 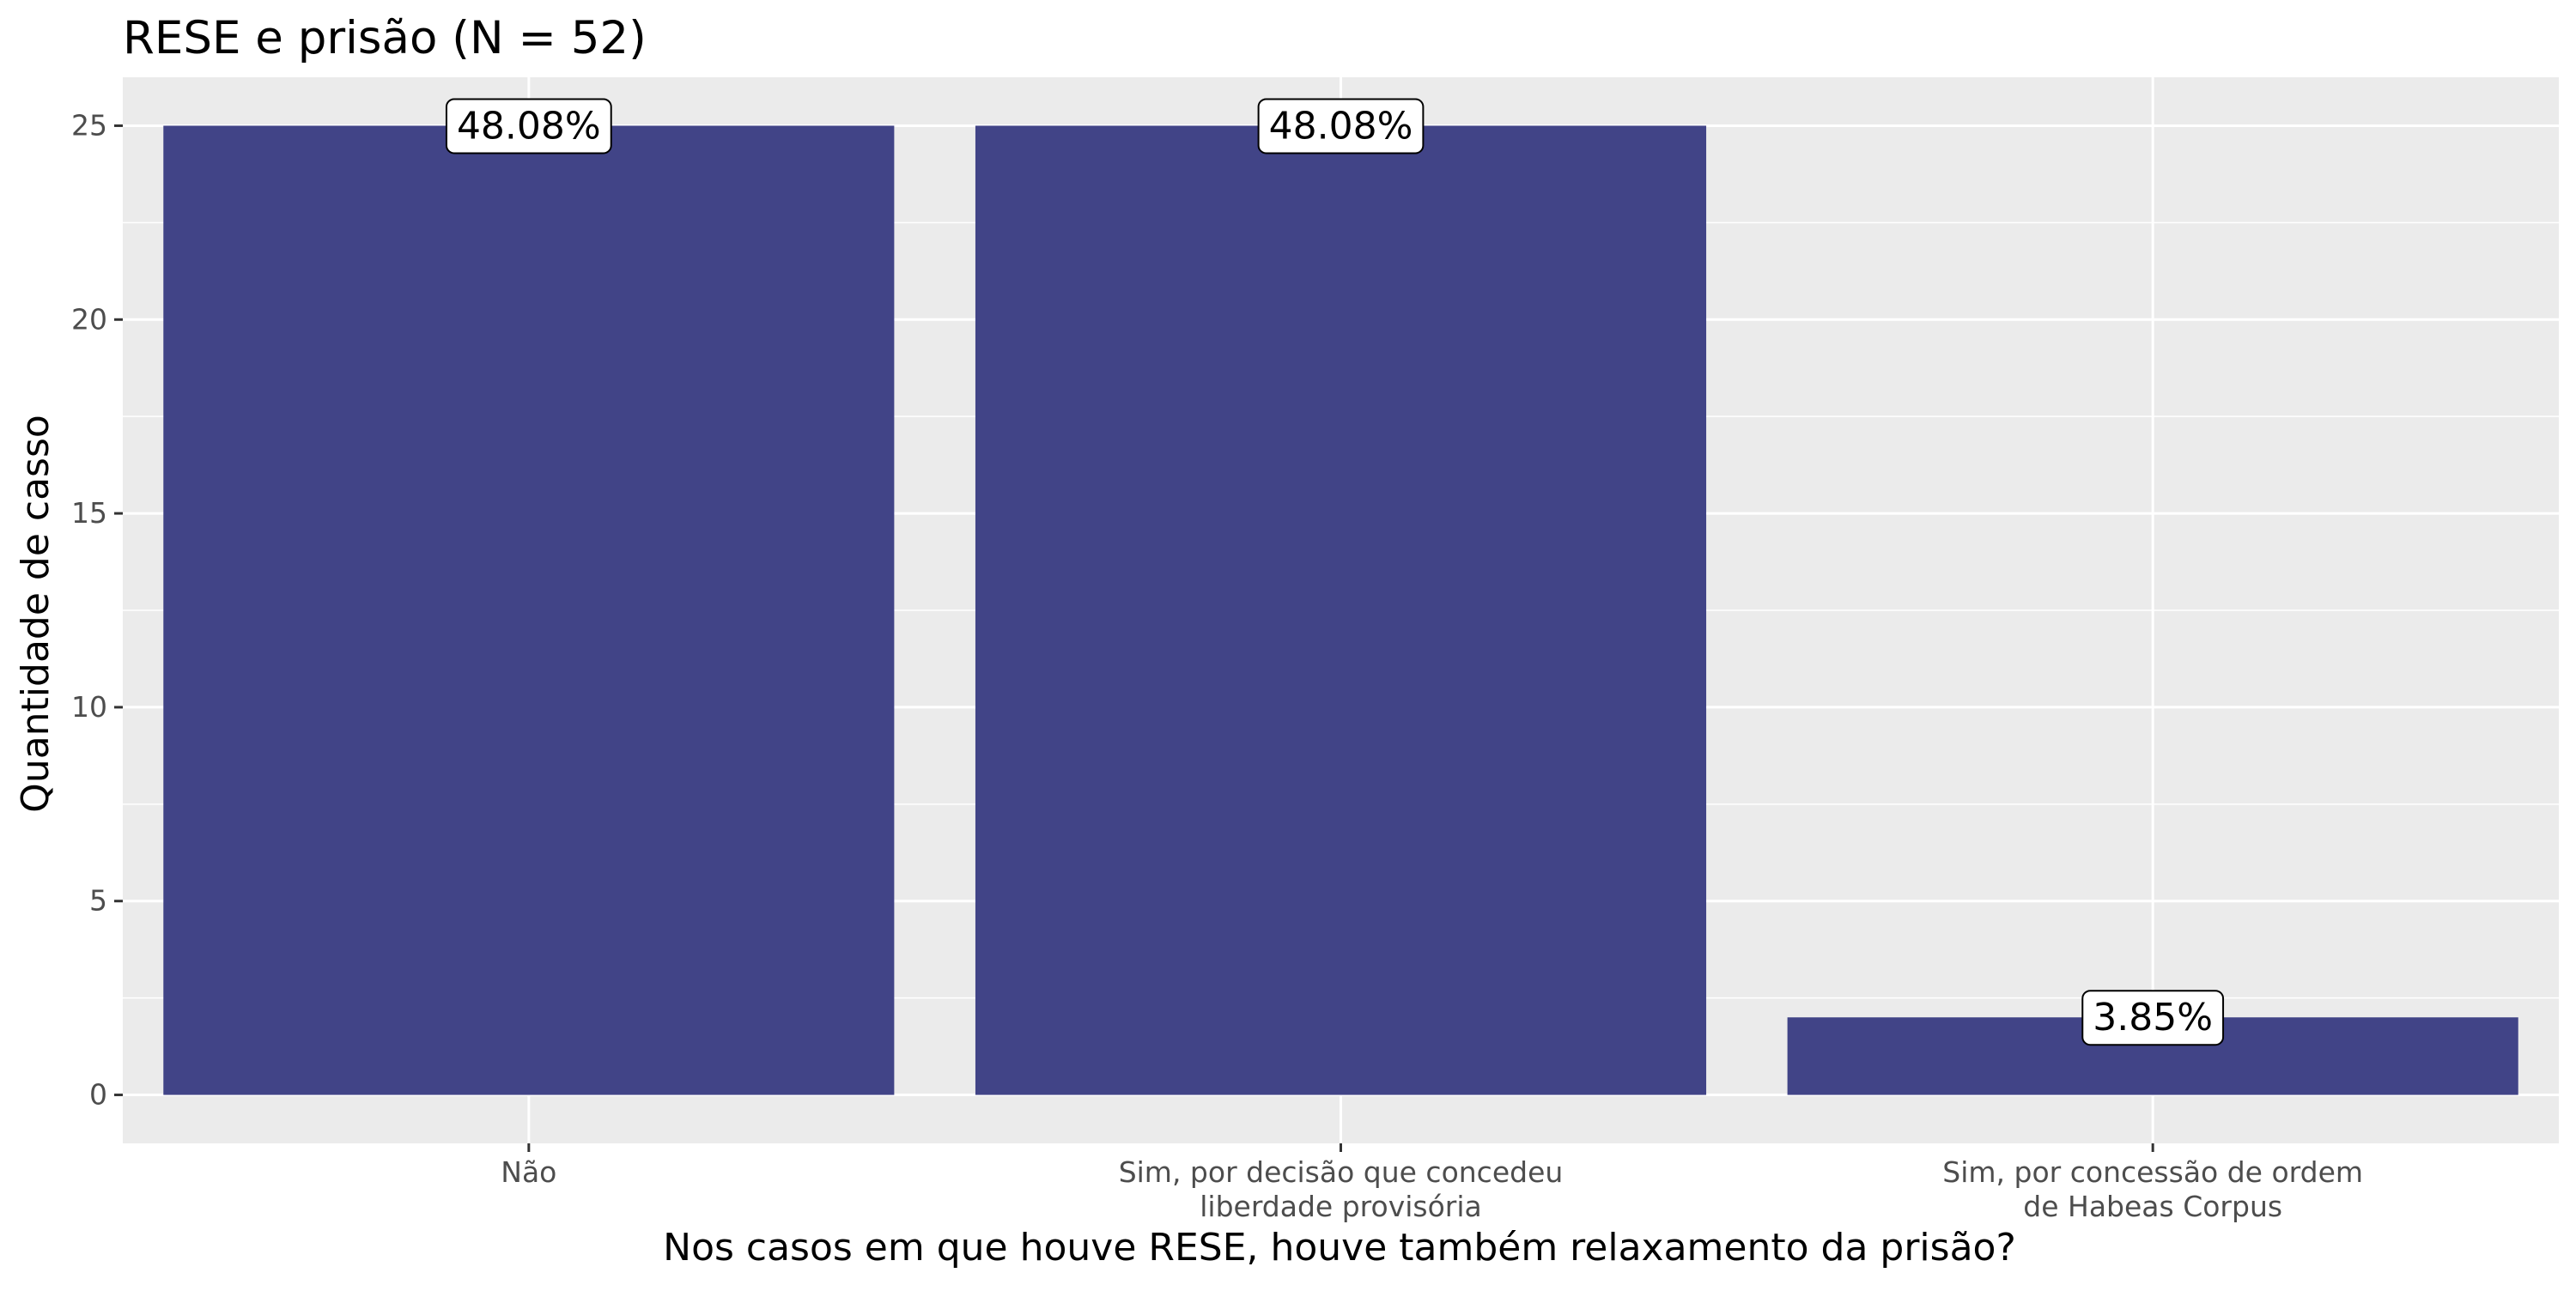 I want to click on x-tick-label: Sim, por decisão que concedeu, so click(x=1341, y=1172).